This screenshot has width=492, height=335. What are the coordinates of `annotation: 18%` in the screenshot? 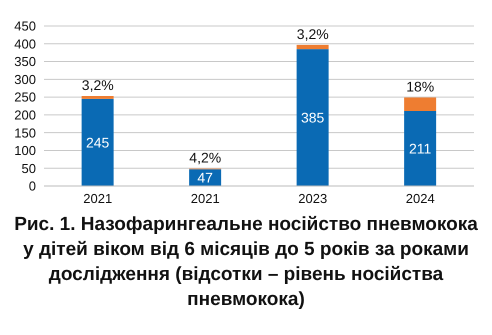 It's located at (420, 86).